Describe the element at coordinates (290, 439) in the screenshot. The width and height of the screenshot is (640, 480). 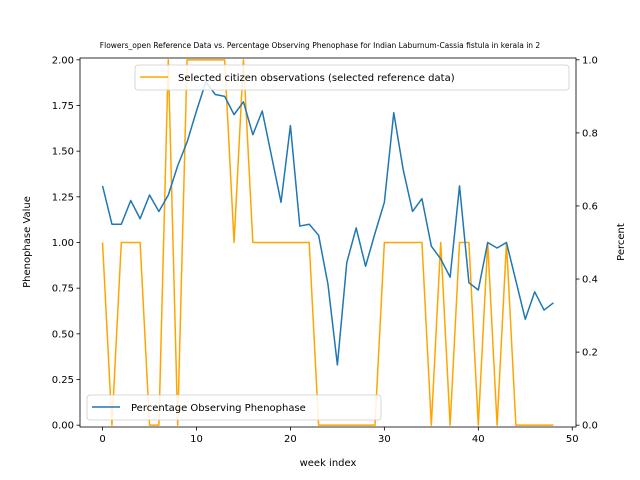
I see `x-tick-label: 20` at that location.